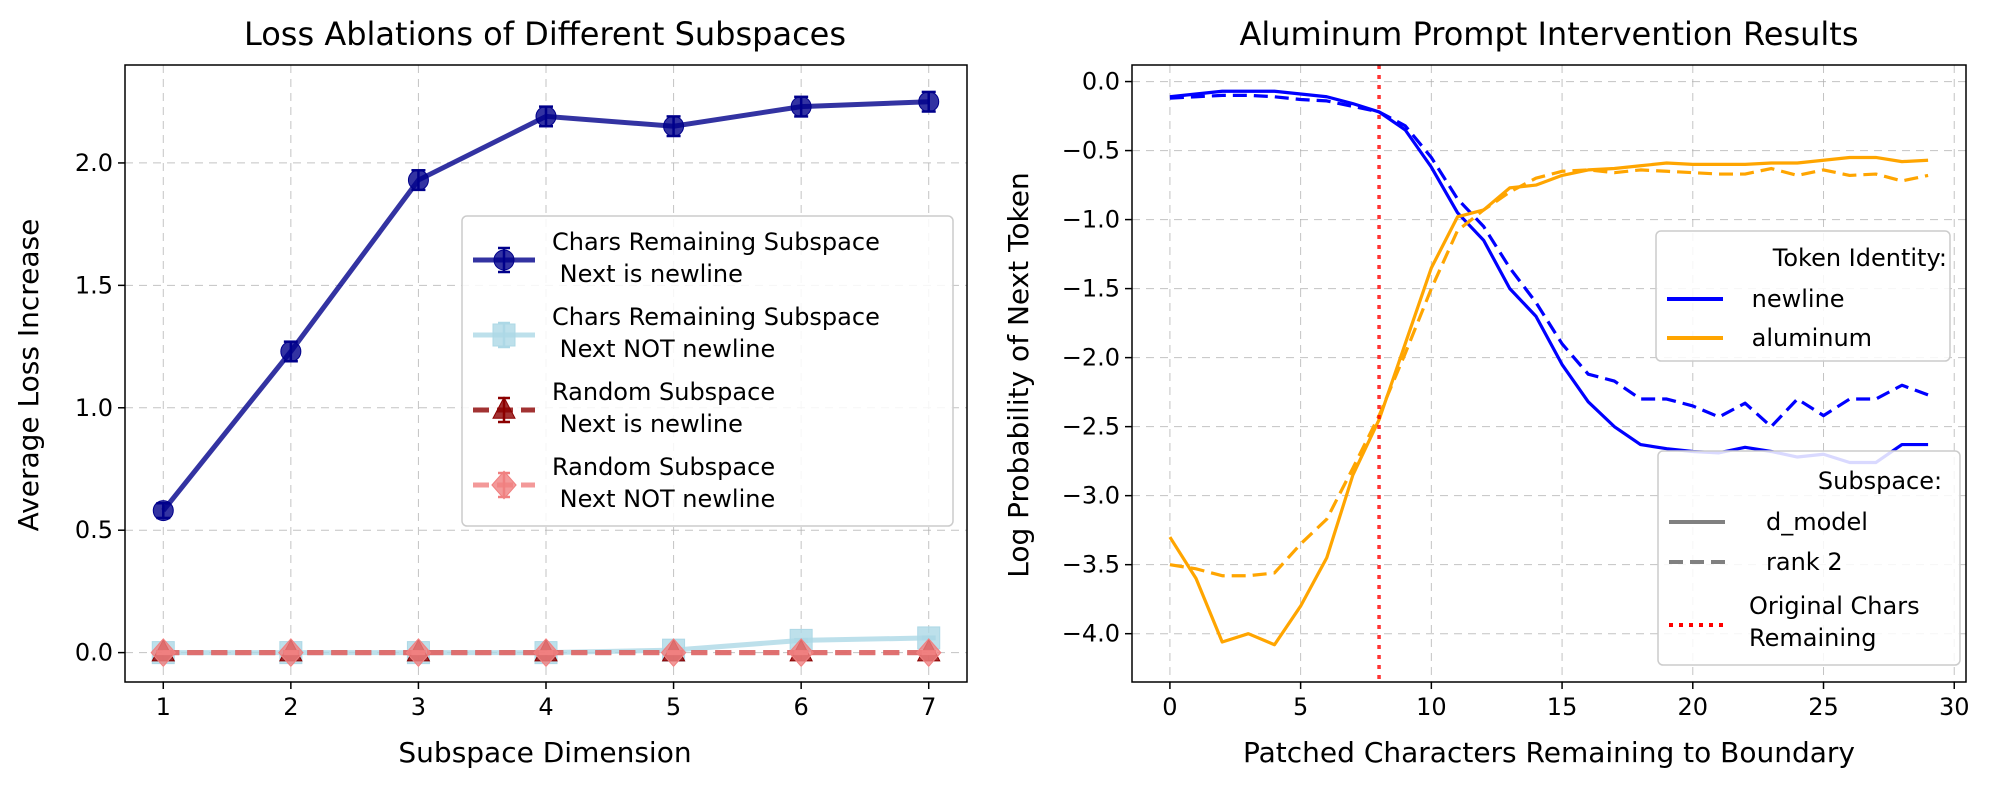 Image resolution: width=1999 pixels, height=790 pixels. I want to click on legend-random-newline-line1: Random Subspace, so click(663, 392).